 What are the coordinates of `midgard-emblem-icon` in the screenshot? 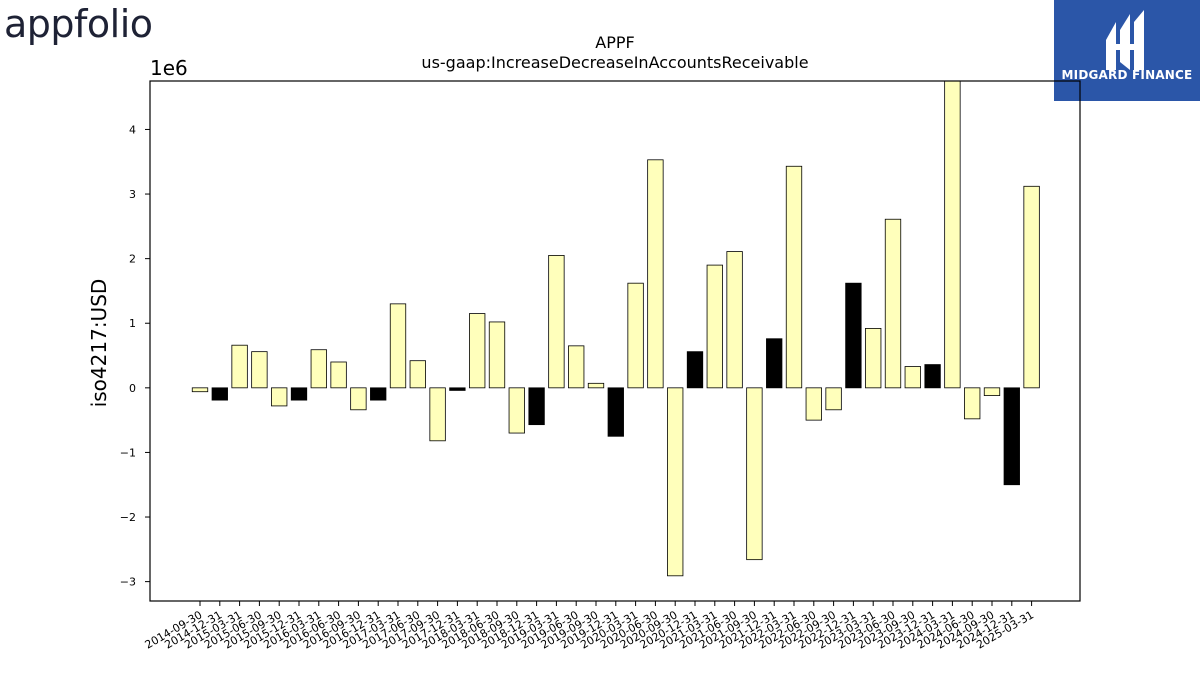 It's located at (1125, 40).